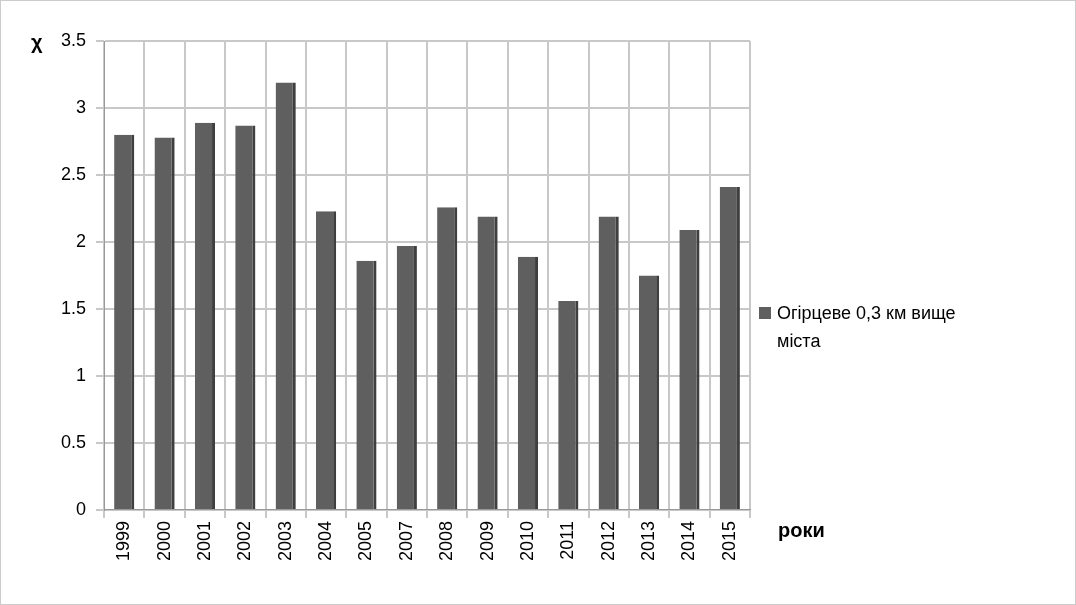  Describe the element at coordinates (73, 173) in the screenshot. I see `y-tick-label: 2.5` at that location.